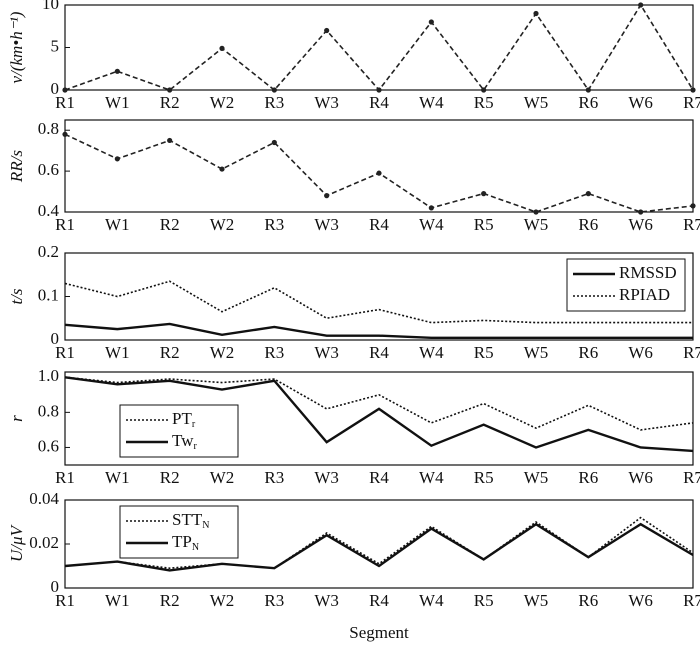  What do you see at coordinates (194, 424) in the screenshot?
I see `legend-subscript: r` at bounding box center [194, 424].